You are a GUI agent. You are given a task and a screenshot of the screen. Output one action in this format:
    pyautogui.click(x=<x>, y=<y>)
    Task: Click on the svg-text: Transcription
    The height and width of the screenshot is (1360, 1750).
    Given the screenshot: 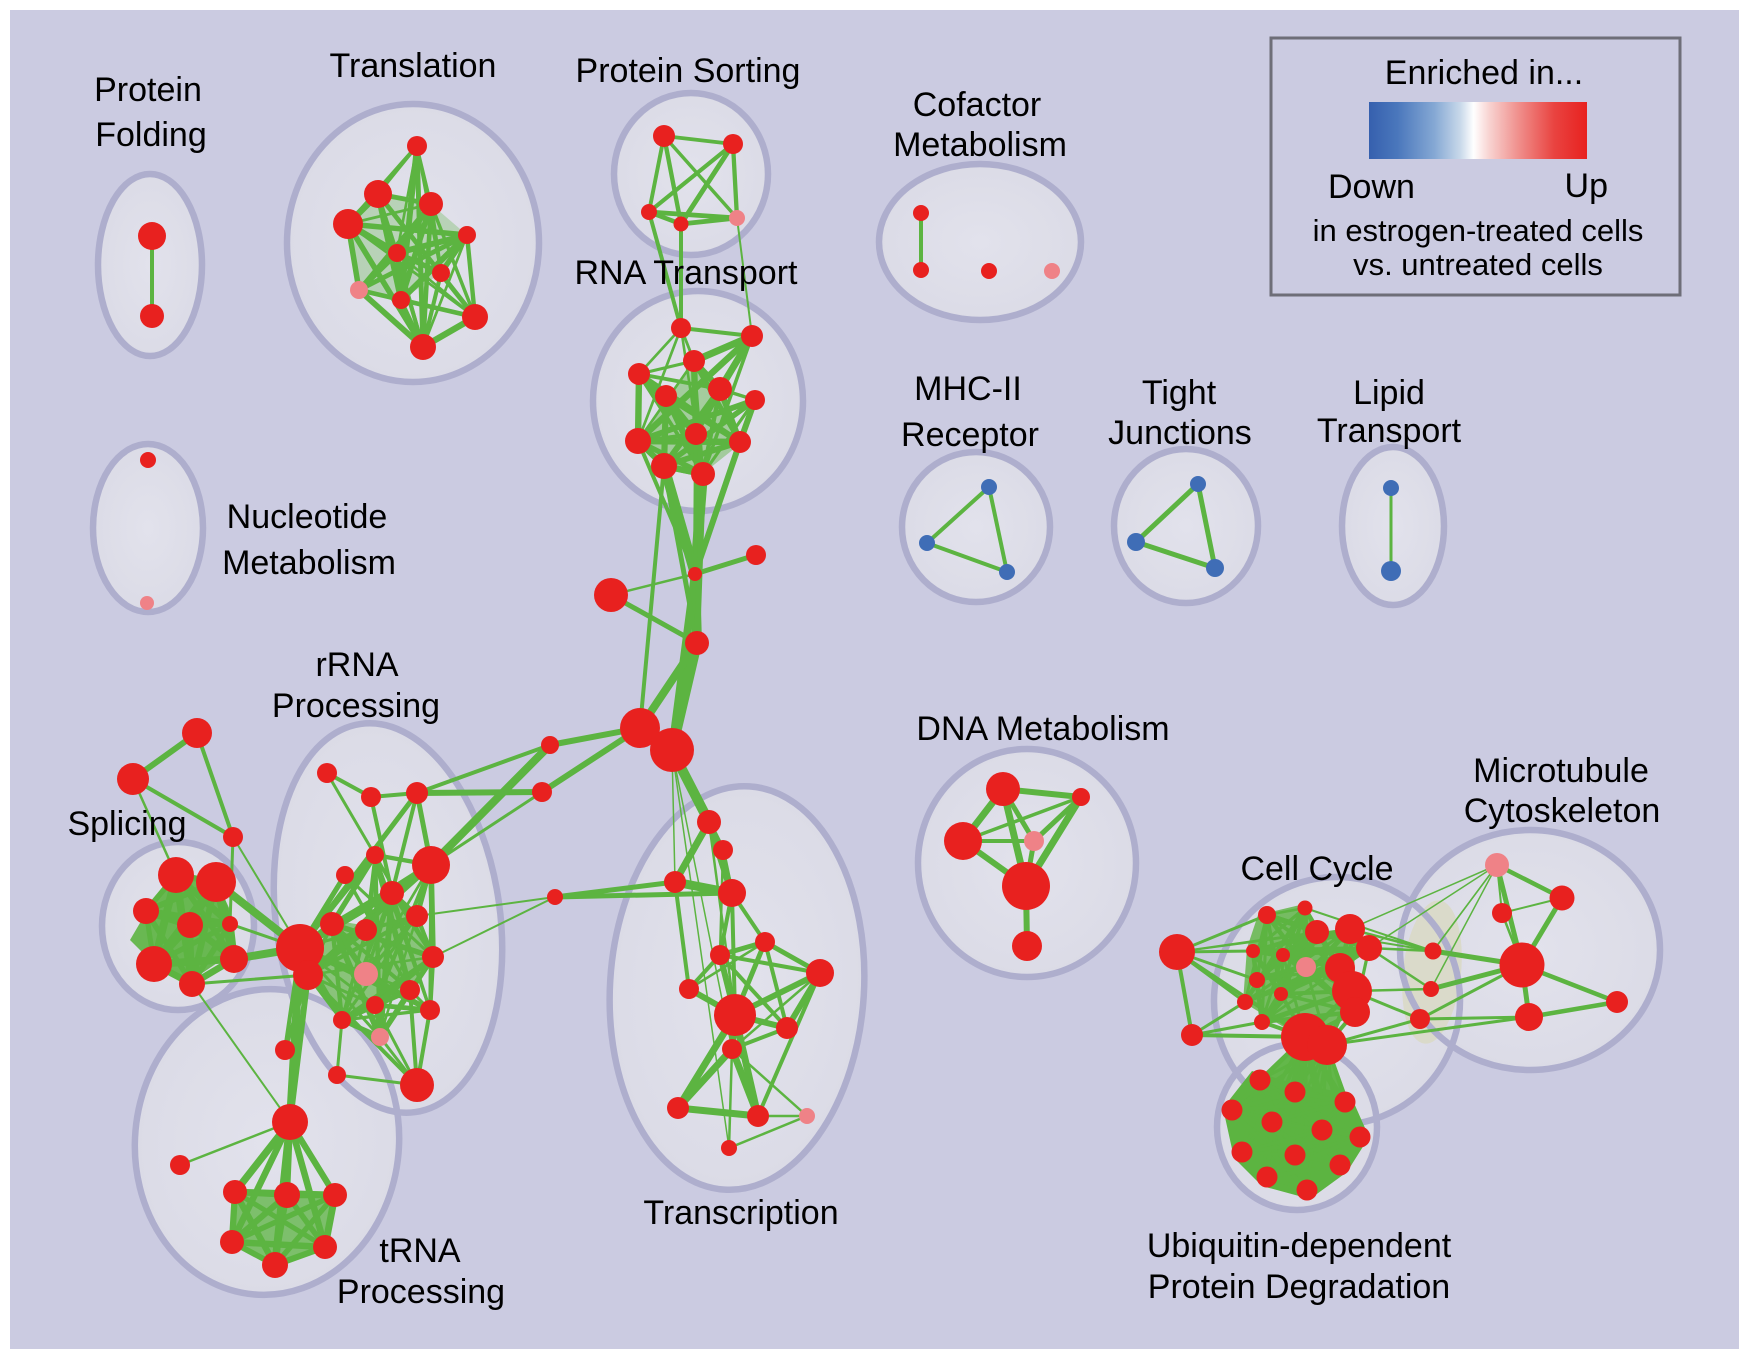 What is the action you would take?
    pyautogui.click(x=740, y=1213)
    